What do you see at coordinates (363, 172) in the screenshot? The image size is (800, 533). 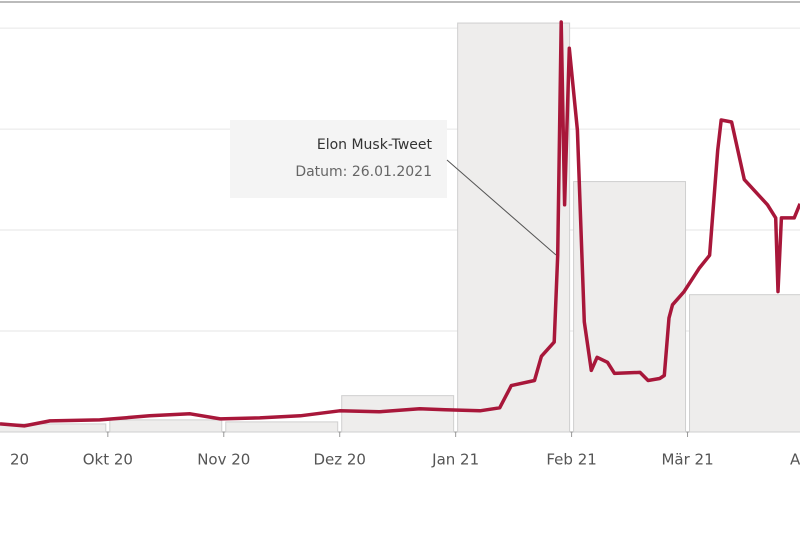 I see `annotation-subtitle: Datum: 26.01.2021` at bounding box center [363, 172].